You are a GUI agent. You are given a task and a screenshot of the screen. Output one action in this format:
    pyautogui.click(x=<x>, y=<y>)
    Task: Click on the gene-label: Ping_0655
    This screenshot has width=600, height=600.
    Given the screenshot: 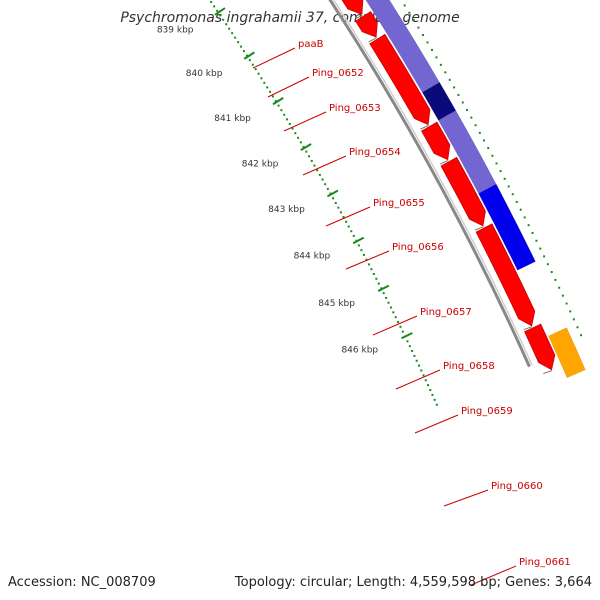 What is the action you would take?
    pyautogui.click(x=399, y=203)
    